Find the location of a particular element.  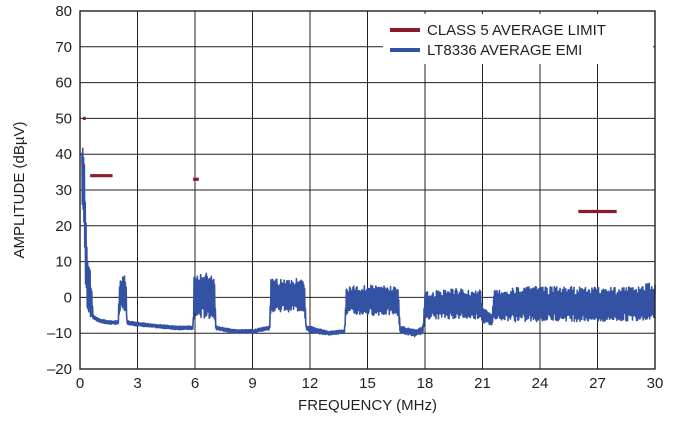

x-tick-label: 24 is located at coordinates (540, 383).